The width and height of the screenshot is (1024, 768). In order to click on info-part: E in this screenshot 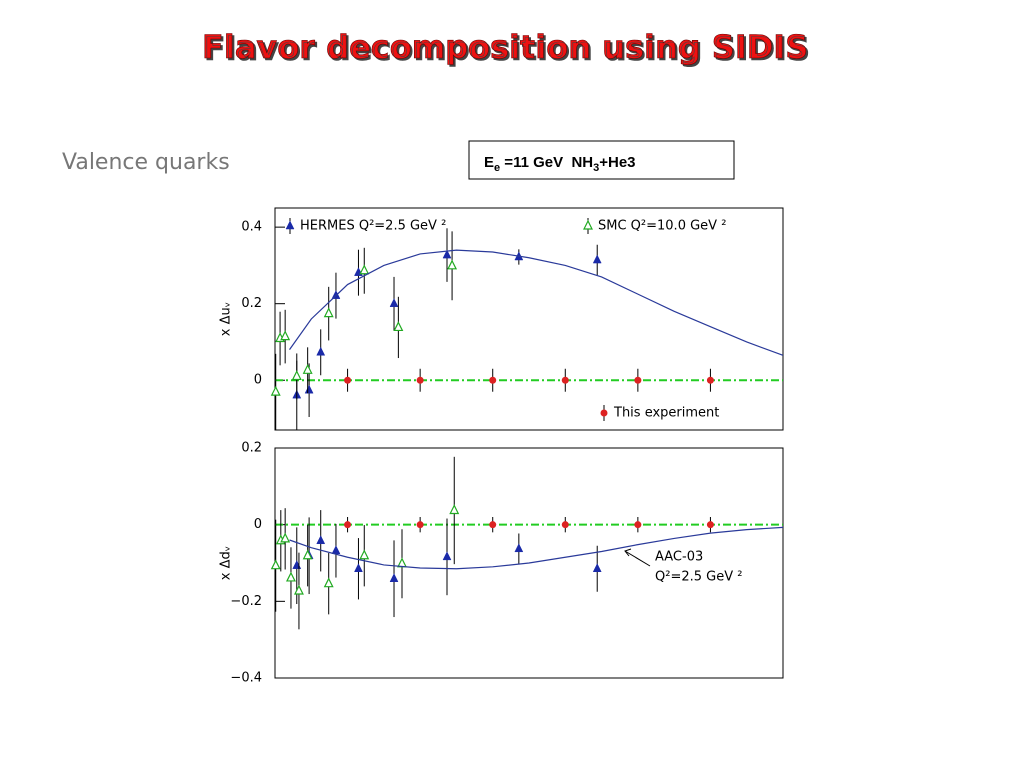, I will do `click(489, 162)`.